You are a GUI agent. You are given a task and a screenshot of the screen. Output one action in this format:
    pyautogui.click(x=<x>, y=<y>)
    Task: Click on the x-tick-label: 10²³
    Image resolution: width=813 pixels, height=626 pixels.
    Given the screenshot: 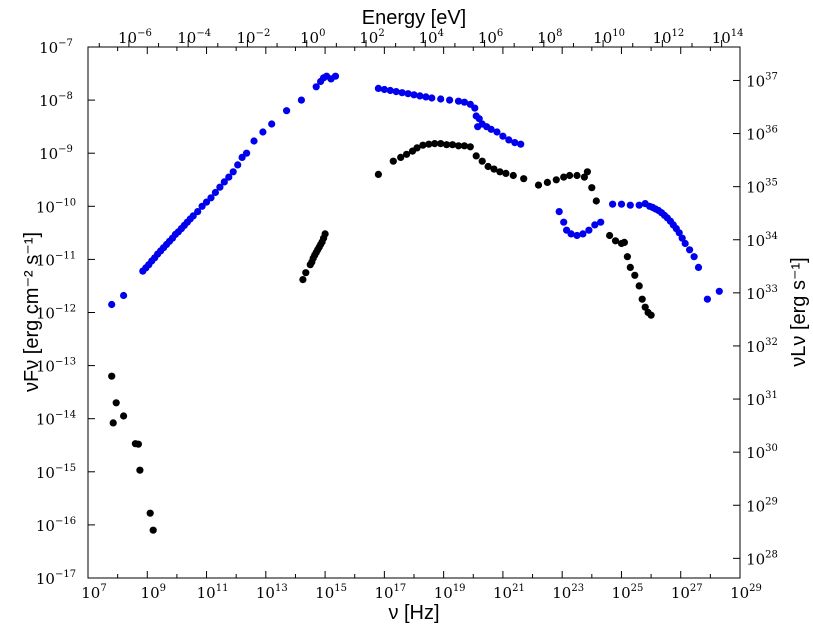 What is the action you would take?
    pyautogui.click(x=568, y=592)
    